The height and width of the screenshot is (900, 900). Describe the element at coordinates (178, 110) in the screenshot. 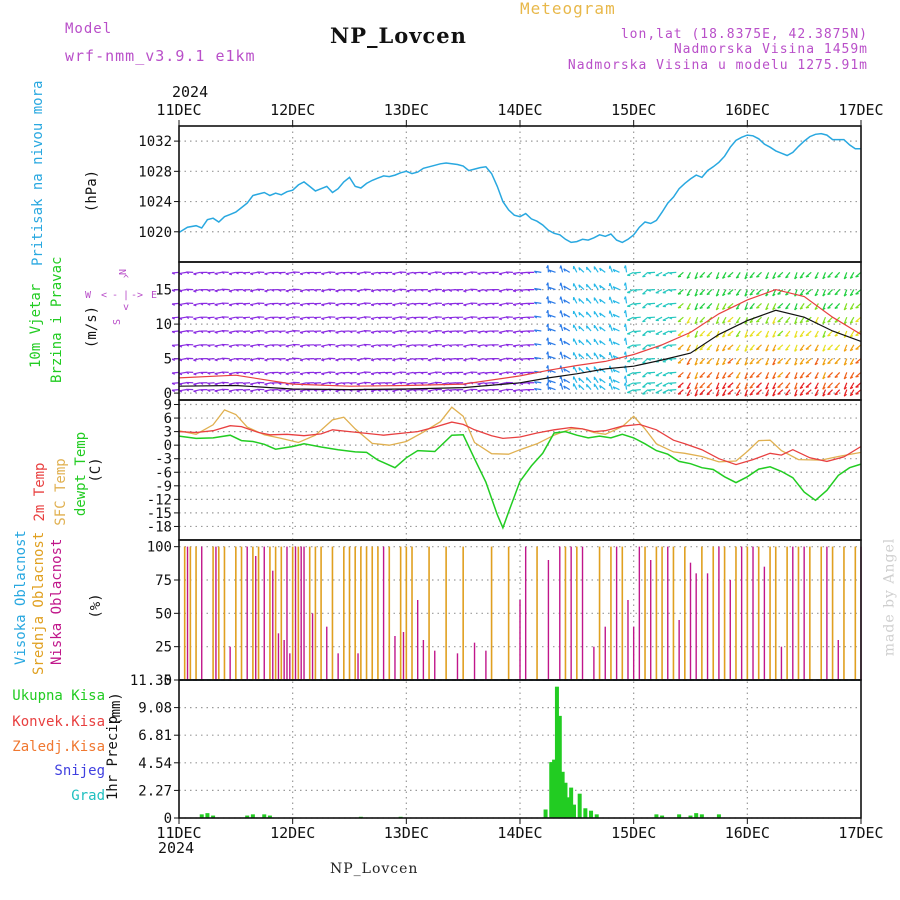

I see `xtick-top-label: 11DEC` at that location.